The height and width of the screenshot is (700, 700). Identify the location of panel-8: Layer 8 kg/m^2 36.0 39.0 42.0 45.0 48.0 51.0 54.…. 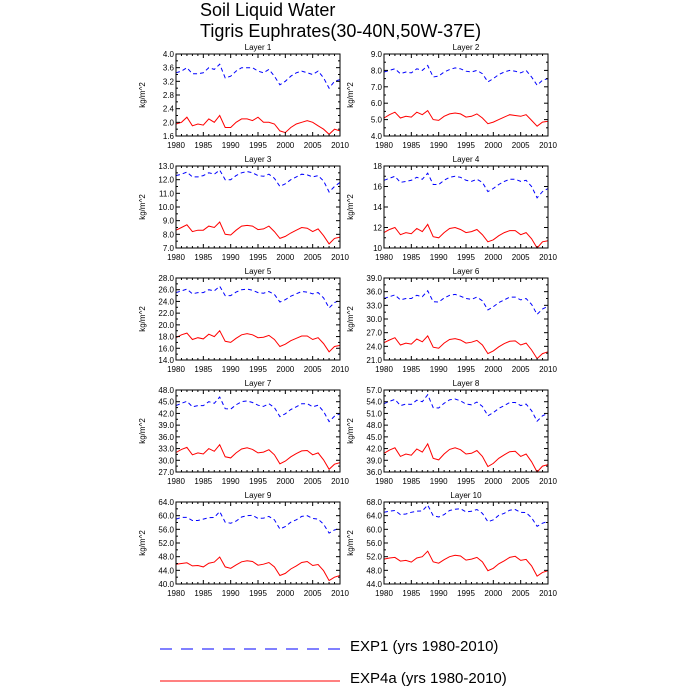
(451, 432).